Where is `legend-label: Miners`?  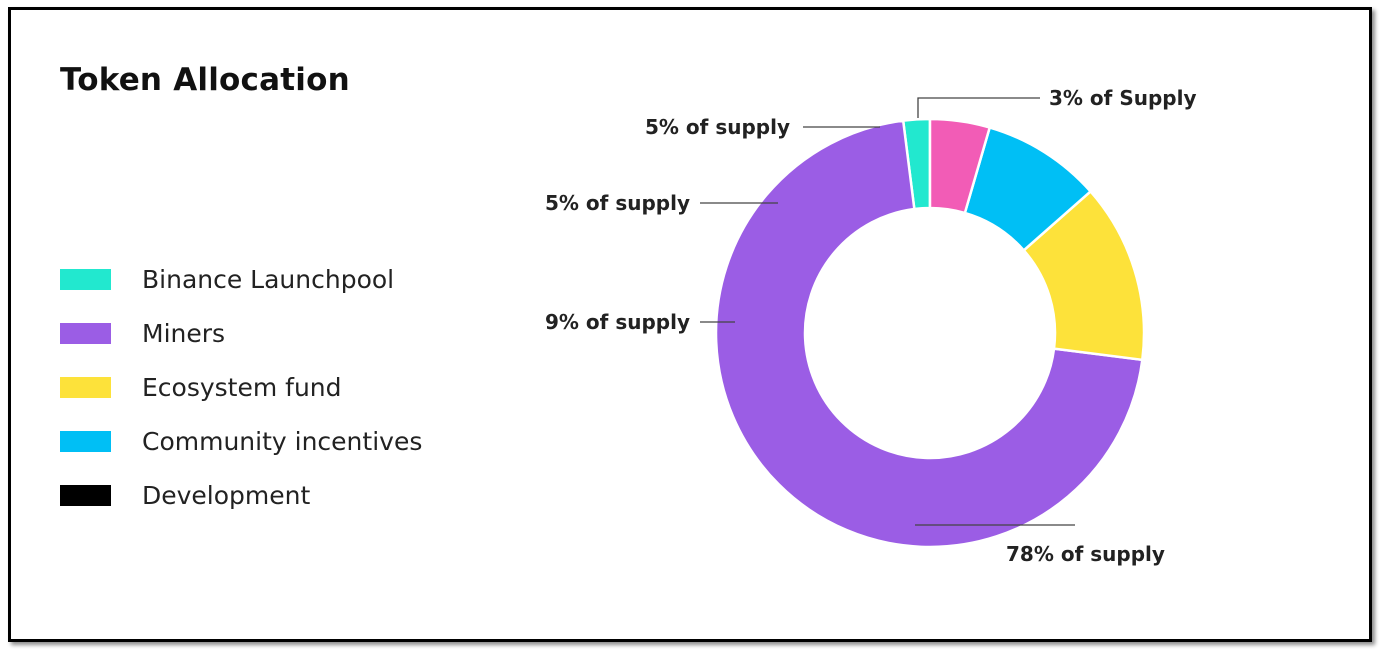 legend-label: Miners is located at coordinates (184, 333).